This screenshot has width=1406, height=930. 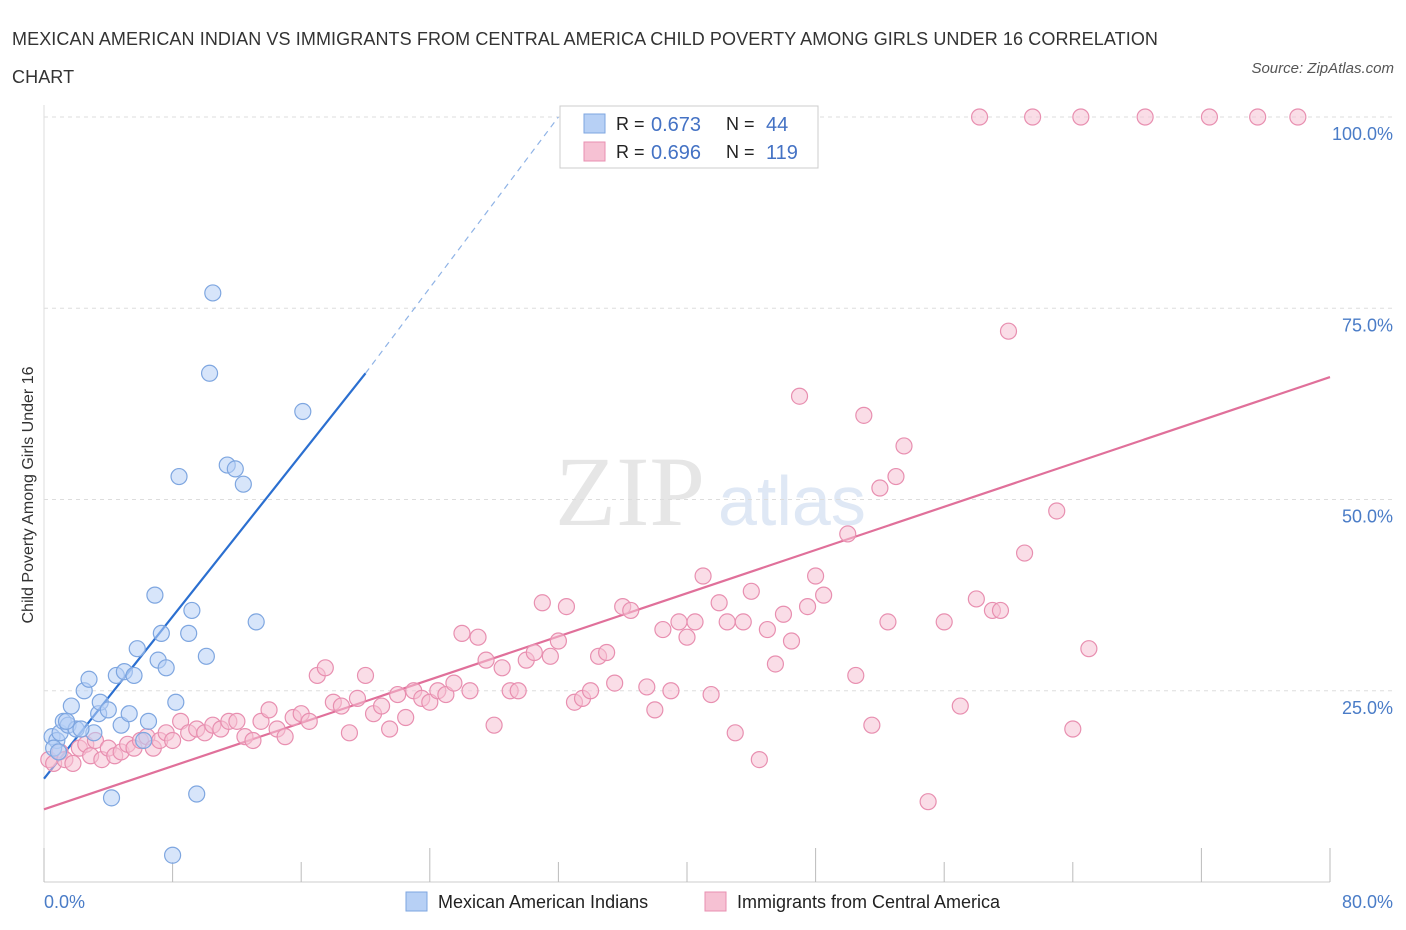 What do you see at coordinates (630, 124) in the screenshot?
I see `legend-r-label-blue: R =` at bounding box center [630, 124].